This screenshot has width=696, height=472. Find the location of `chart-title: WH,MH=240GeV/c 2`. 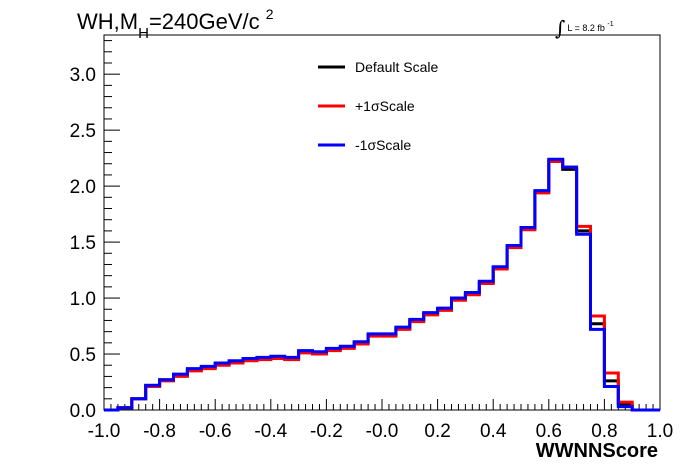

chart-title: WH,MH=240GeV/c 2 is located at coordinates (175, 24).